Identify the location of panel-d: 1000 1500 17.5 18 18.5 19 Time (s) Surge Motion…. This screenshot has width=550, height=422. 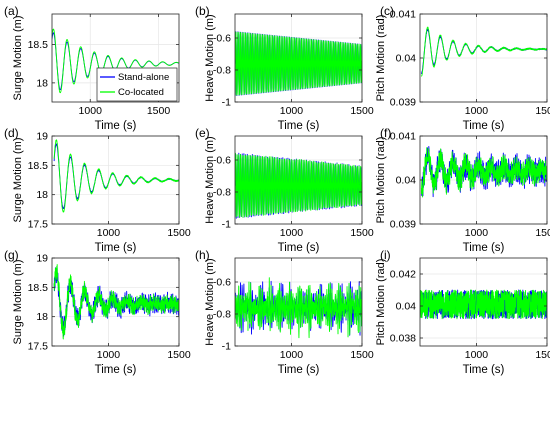
(97, 190).